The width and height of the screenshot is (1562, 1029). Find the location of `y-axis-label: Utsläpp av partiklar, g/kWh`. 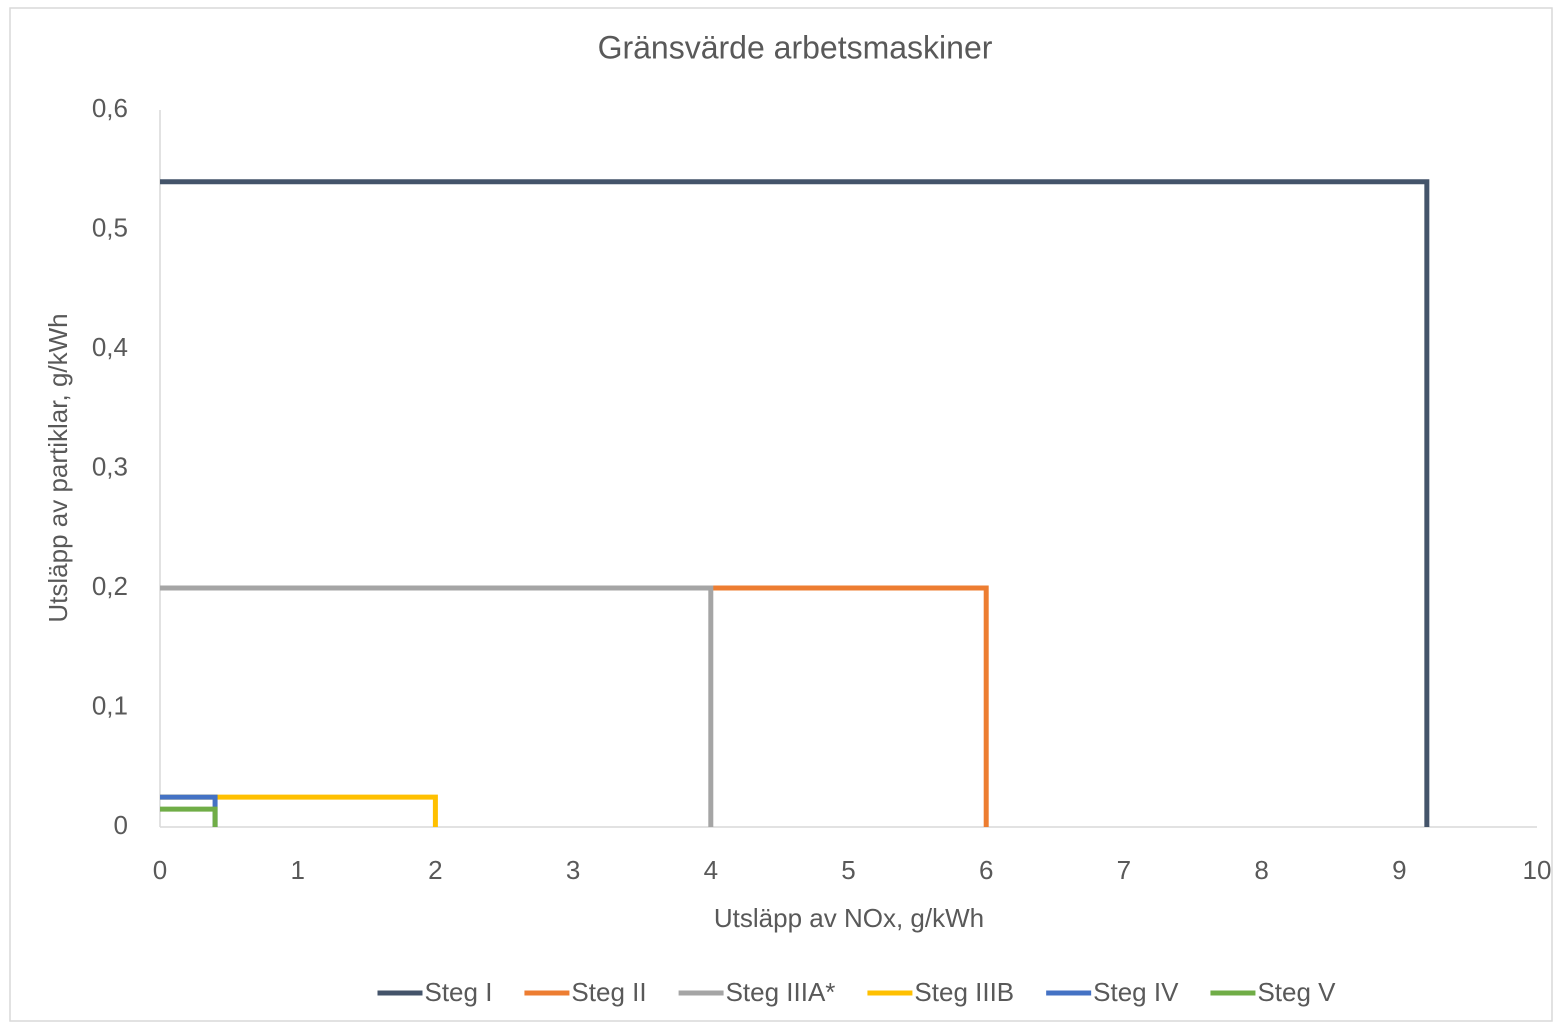

y-axis-label: Utsläpp av partiklar, g/kWh is located at coordinates (58, 467).